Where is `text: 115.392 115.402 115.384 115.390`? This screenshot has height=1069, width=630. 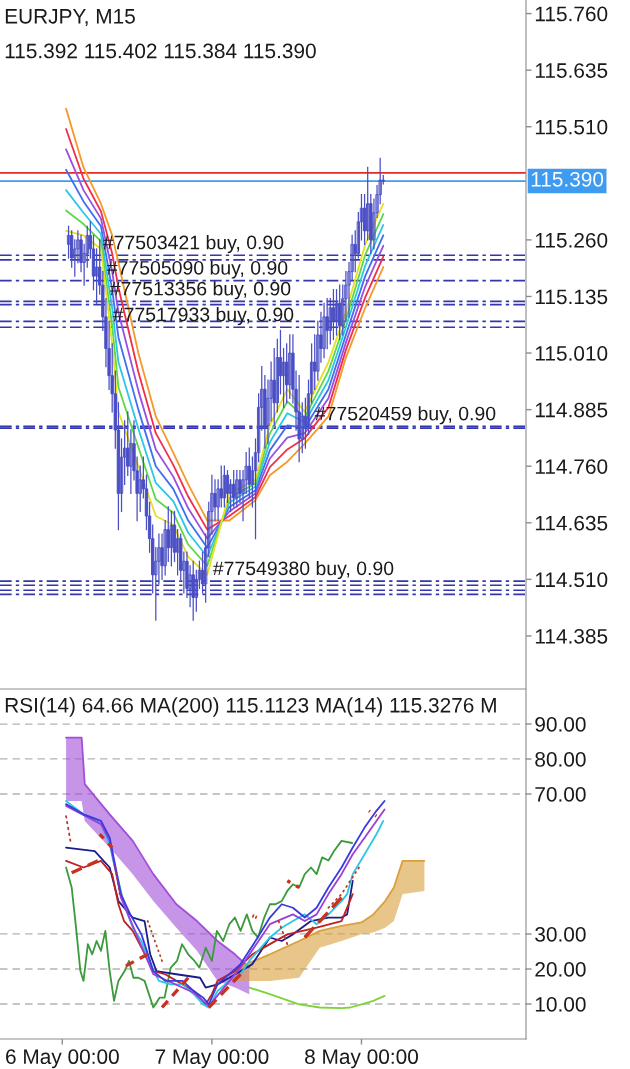
text: 115.392 115.402 115.384 115.390 is located at coordinates (160, 51).